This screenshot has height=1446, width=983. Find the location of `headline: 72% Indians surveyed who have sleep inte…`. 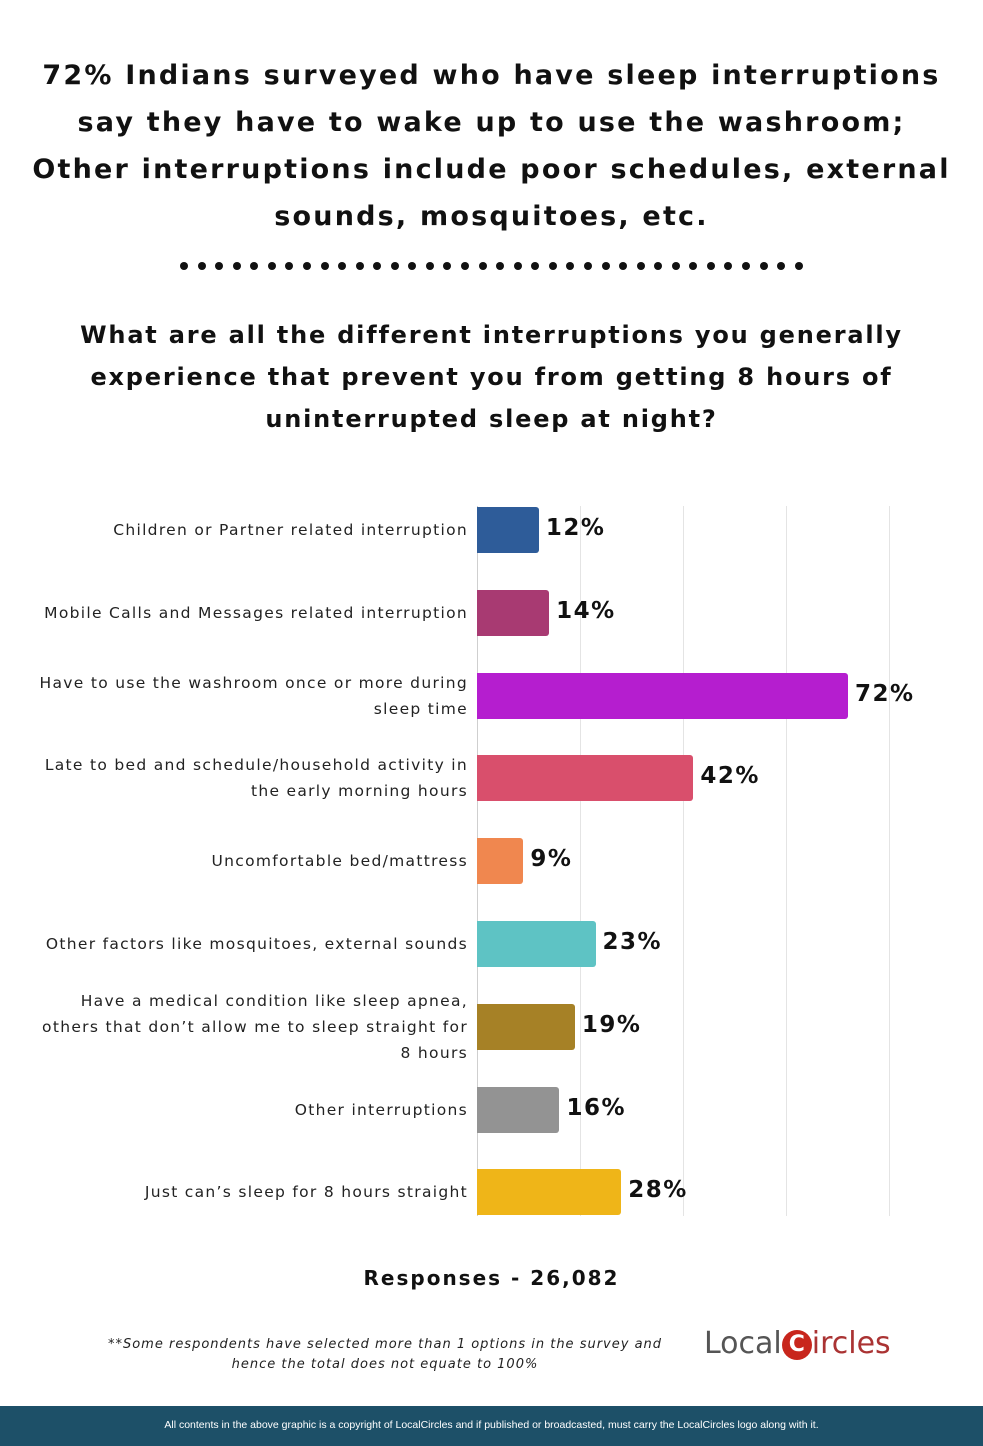

headline: 72% Indians surveyed who have sleep inte… is located at coordinates (491, 146).